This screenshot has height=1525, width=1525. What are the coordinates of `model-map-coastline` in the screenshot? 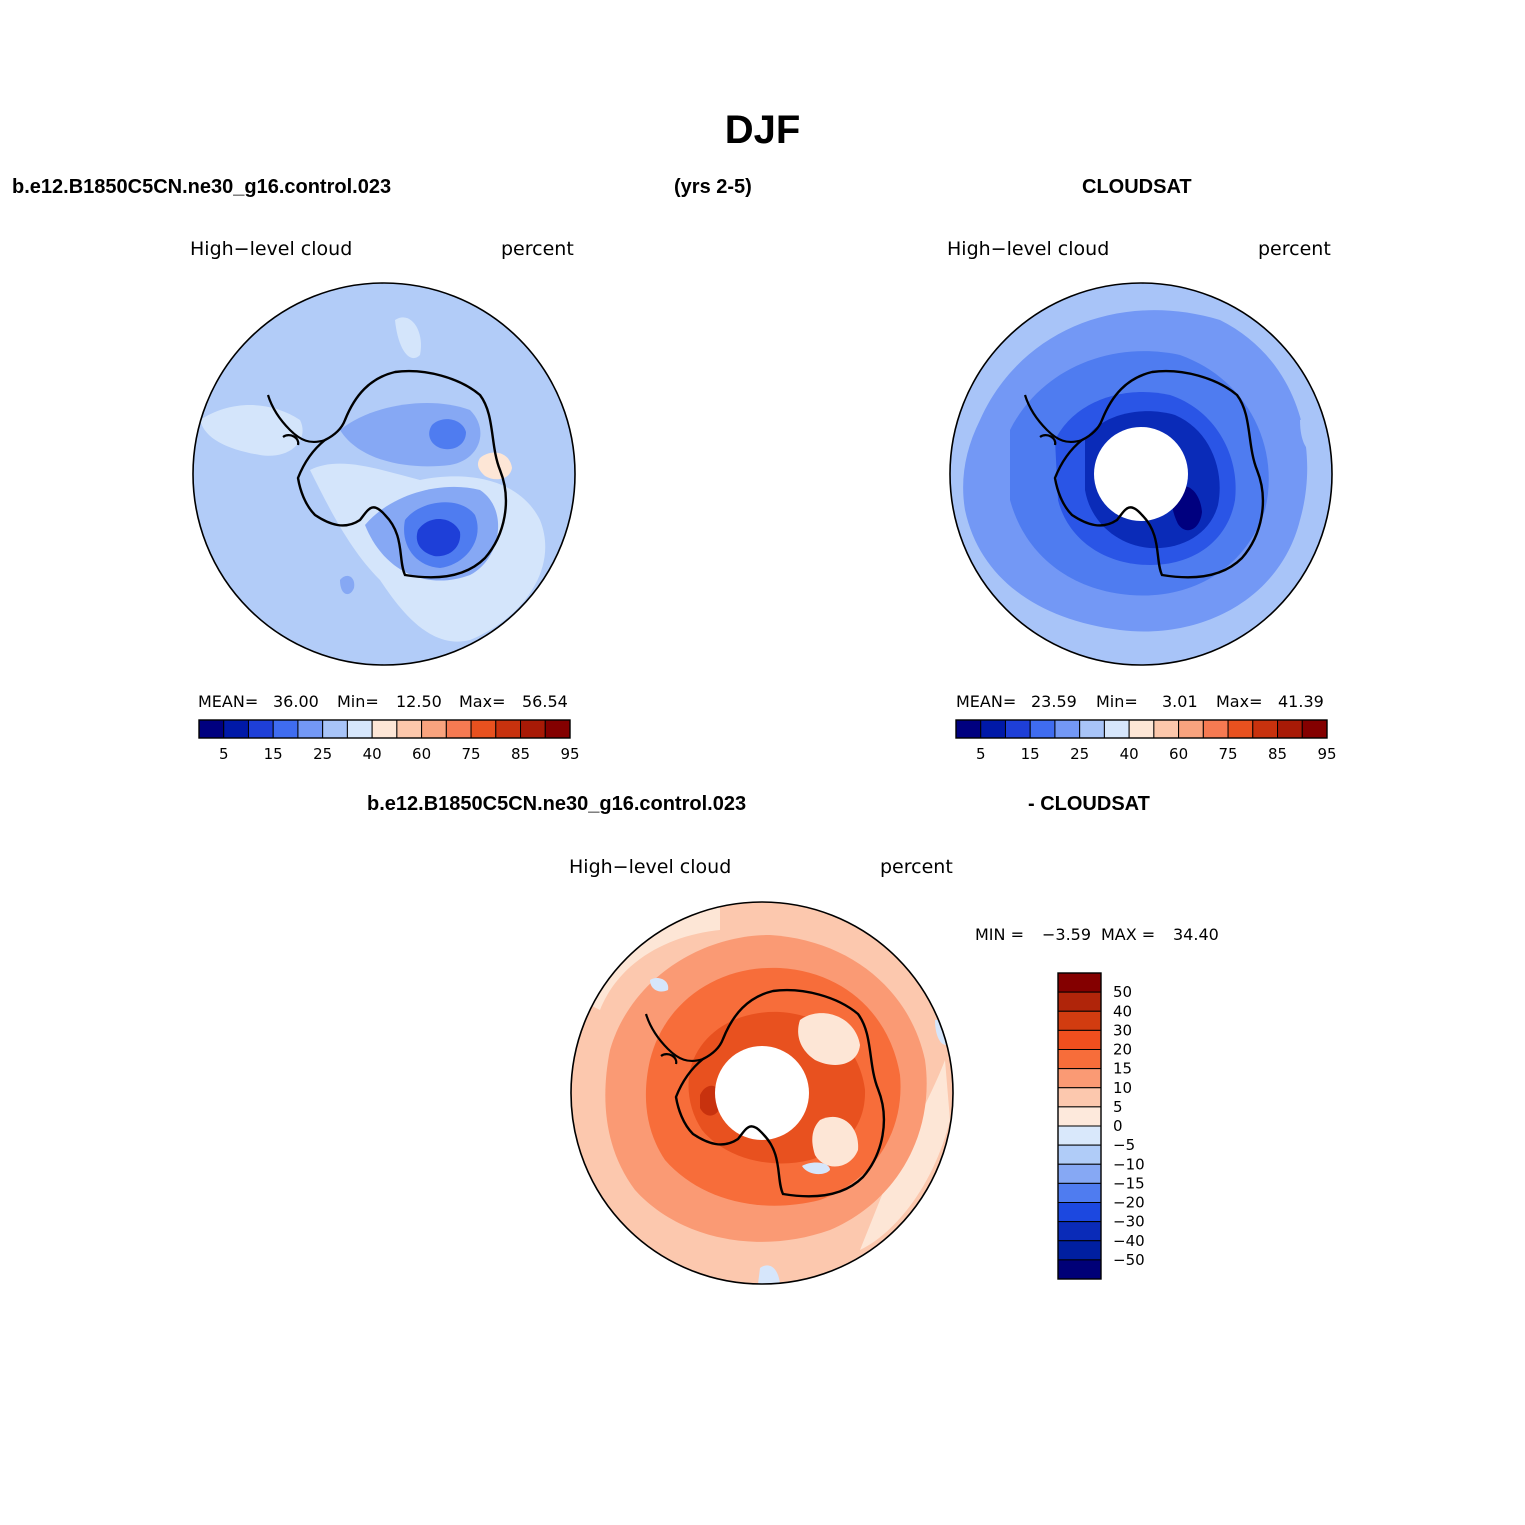 It's located at (402, 474).